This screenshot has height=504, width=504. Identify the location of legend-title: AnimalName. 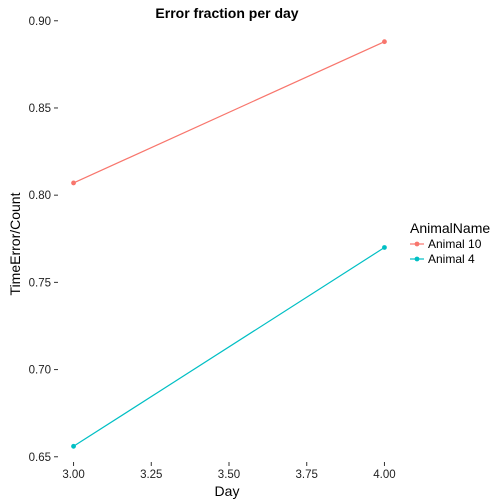
(450, 228).